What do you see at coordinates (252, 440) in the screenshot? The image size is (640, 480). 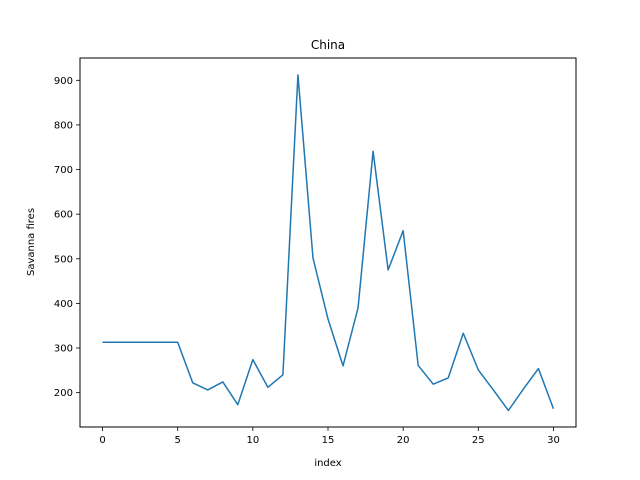 I see `x-tick-label: 10` at bounding box center [252, 440].